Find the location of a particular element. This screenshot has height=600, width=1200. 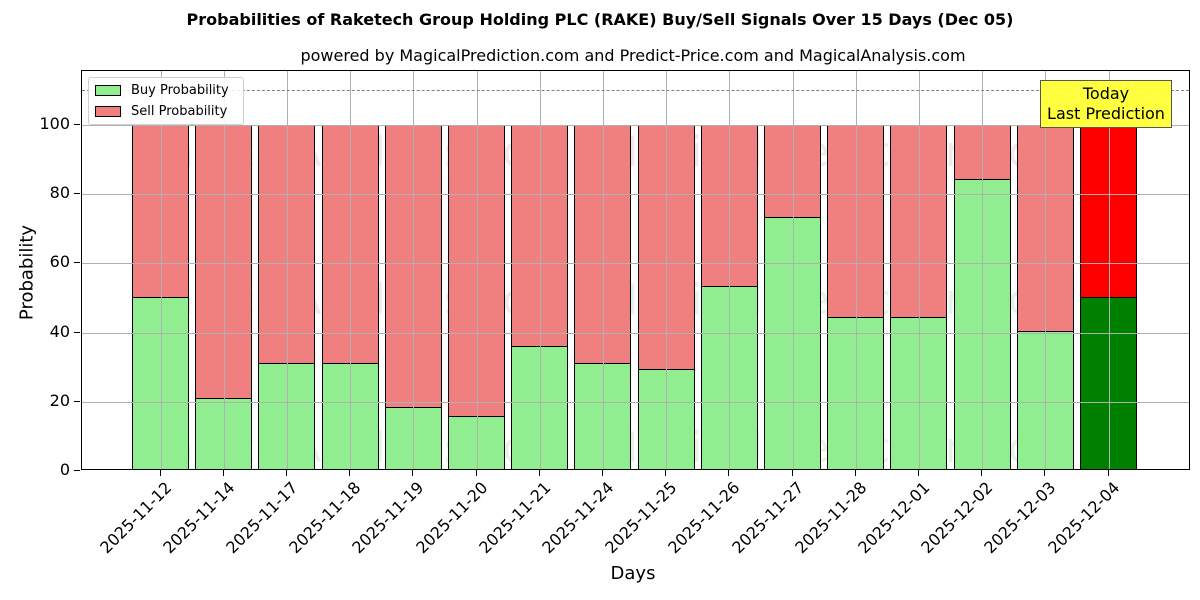

reference-line is located at coordinates (635, 91).